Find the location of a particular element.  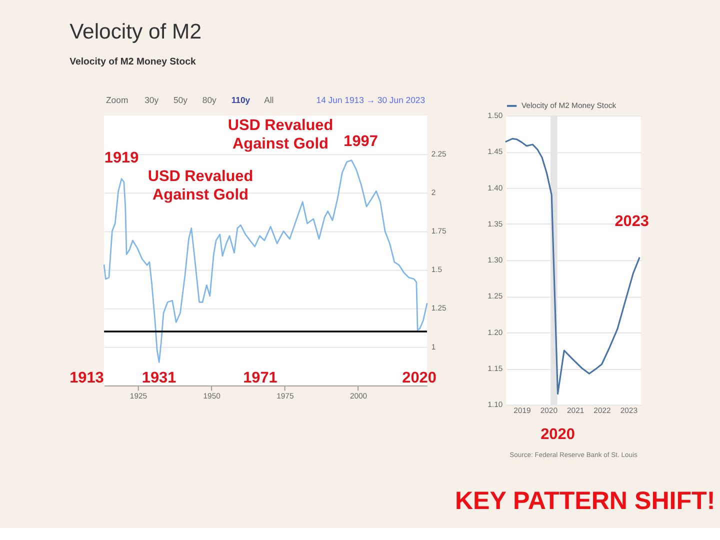

x-tick-label: 2022 is located at coordinates (602, 410).